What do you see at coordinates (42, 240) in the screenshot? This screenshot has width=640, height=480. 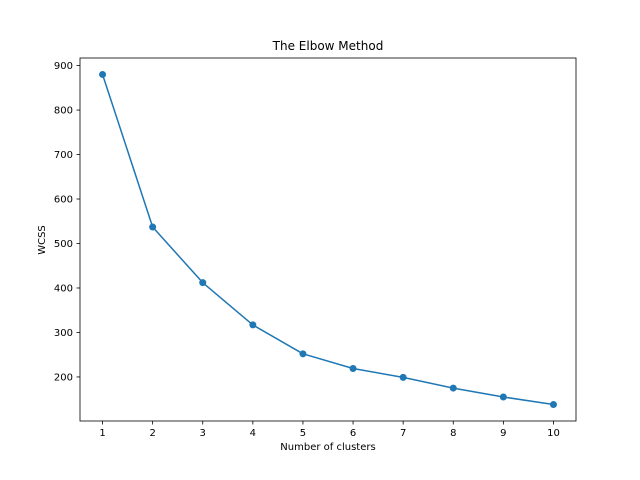 I see `y-axis-label: WCSS` at bounding box center [42, 240].